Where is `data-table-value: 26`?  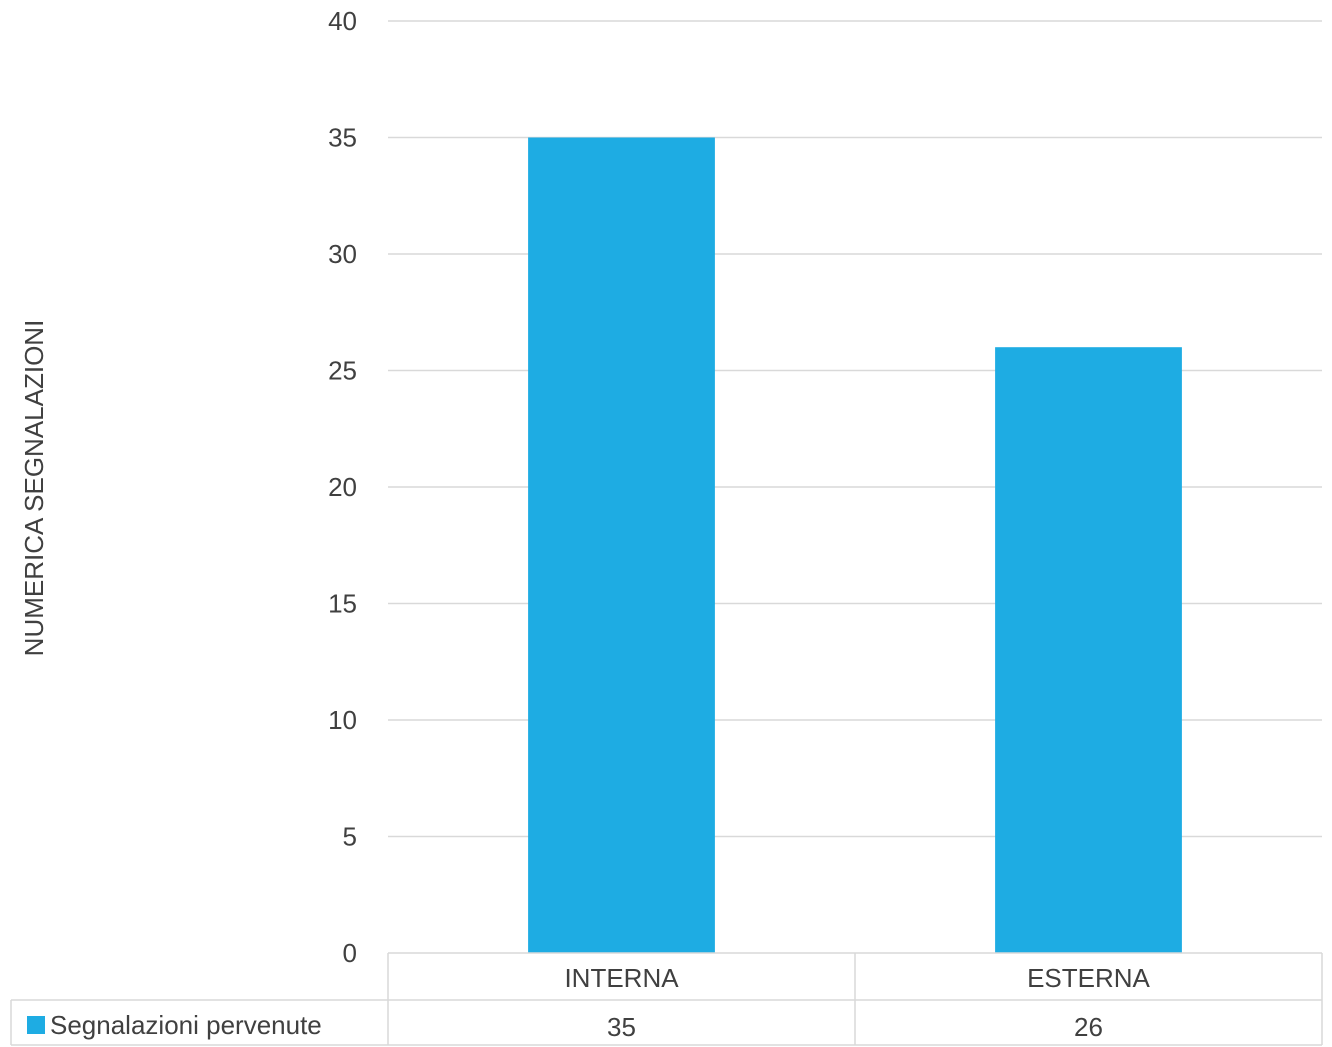 data-table-value: 26 is located at coordinates (1088, 1027).